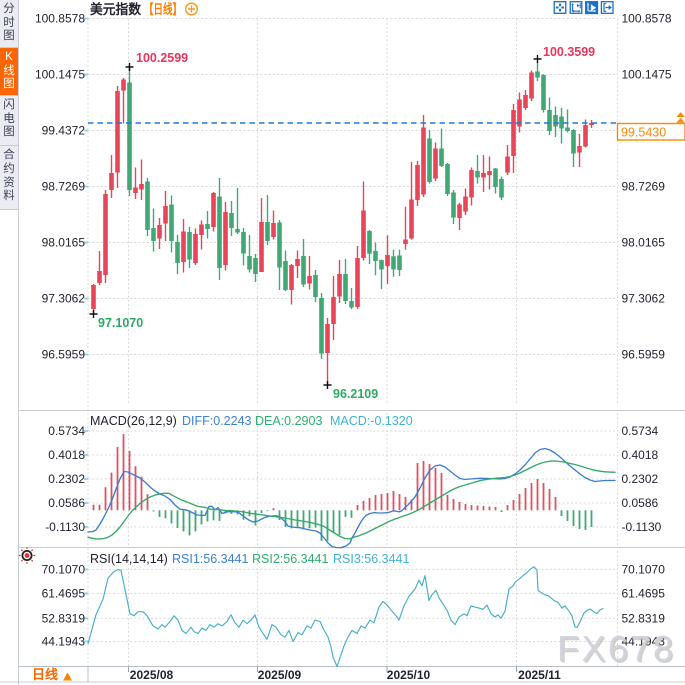 This screenshot has width=685, height=685. I want to click on svg-text: 97.1070, so click(120, 323).